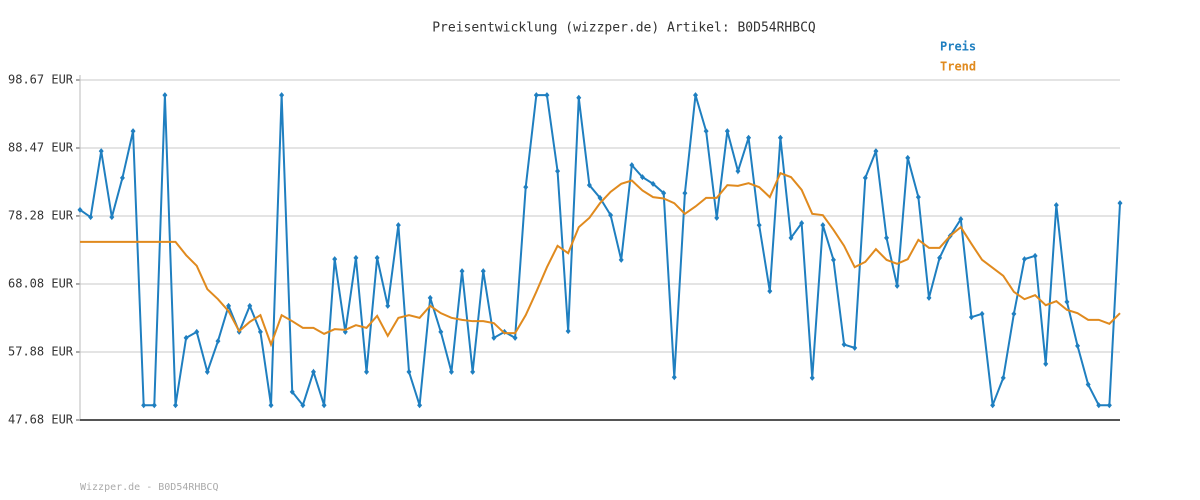 The image size is (1200, 500). What do you see at coordinates (41, 215) in the screenshot?
I see `y-tick-label: 78.28 EUR` at bounding box center [41, 215].